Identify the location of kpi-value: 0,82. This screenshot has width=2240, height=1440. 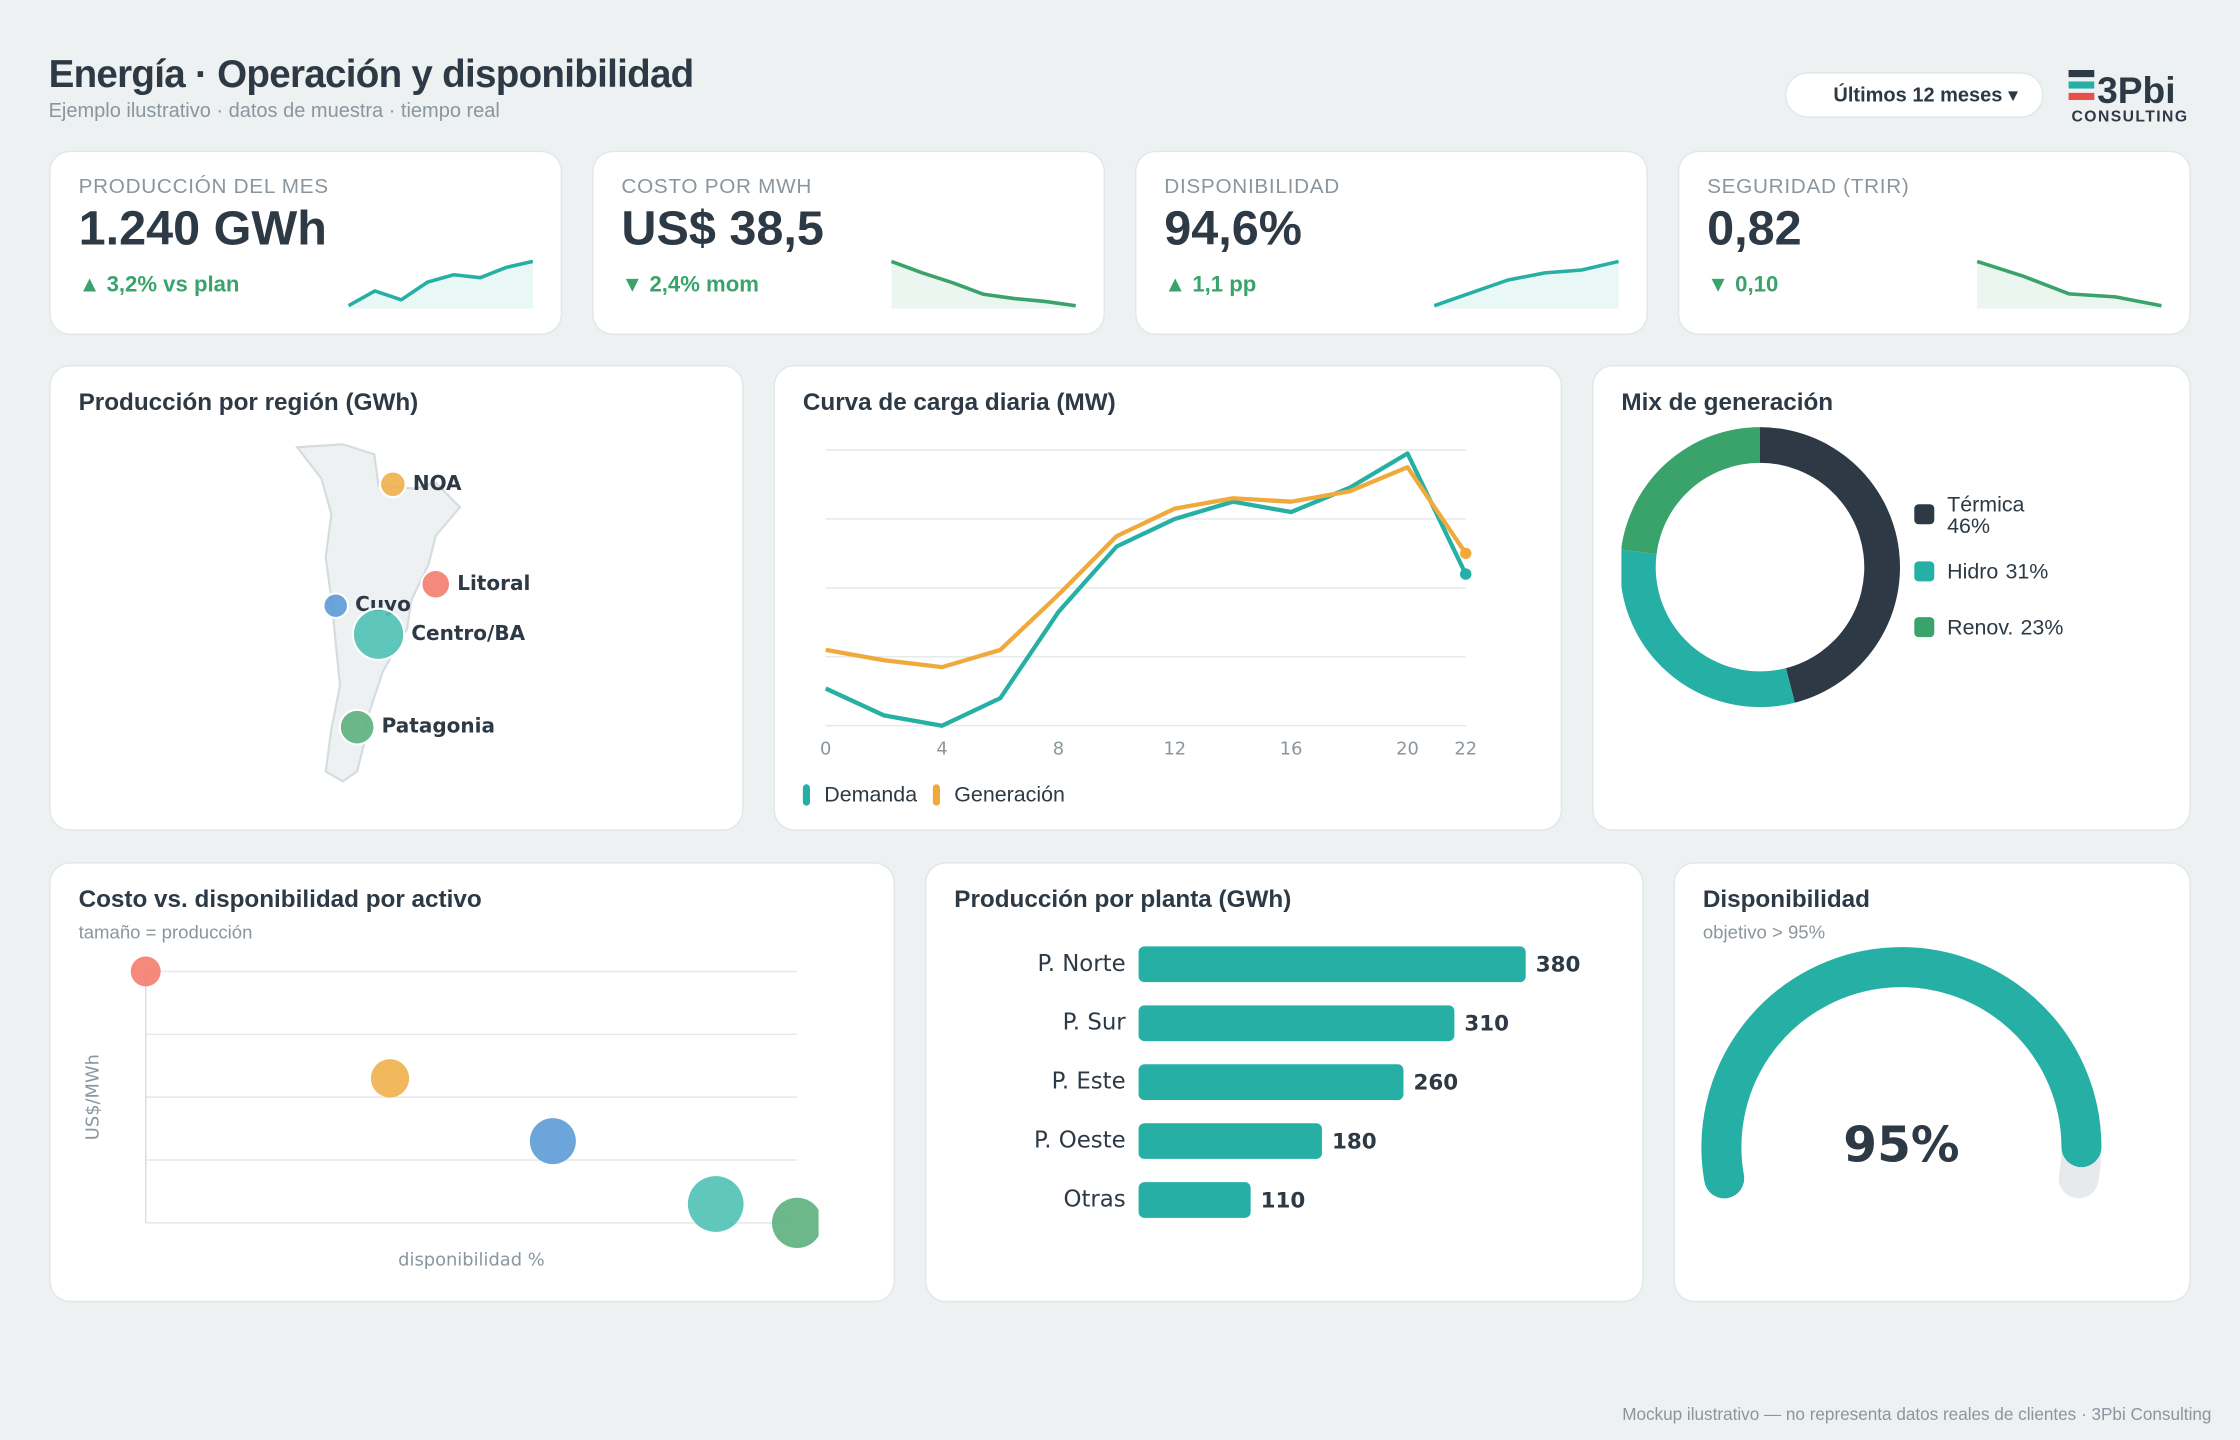
(1754, 228).